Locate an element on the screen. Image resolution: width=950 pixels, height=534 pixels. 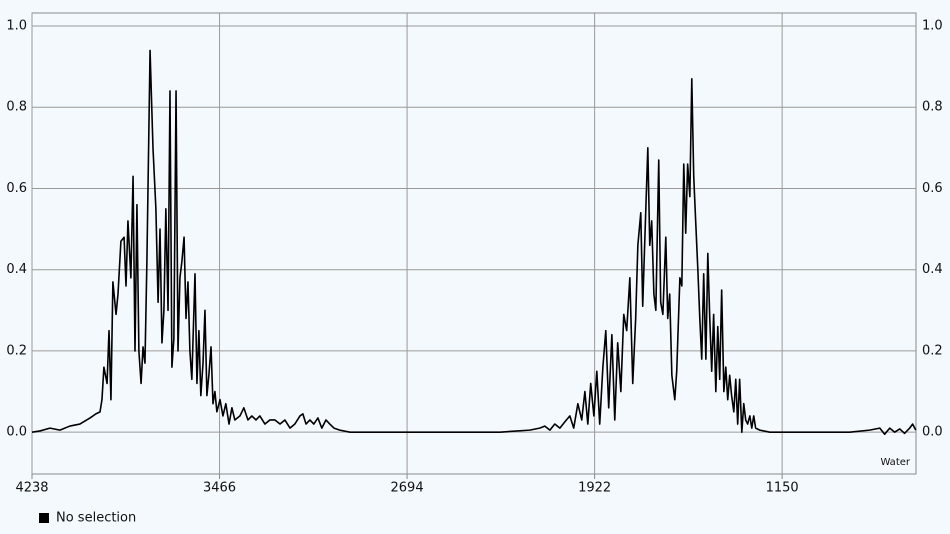
x-tick-label: 3466 is located at coordinates (219, 488).